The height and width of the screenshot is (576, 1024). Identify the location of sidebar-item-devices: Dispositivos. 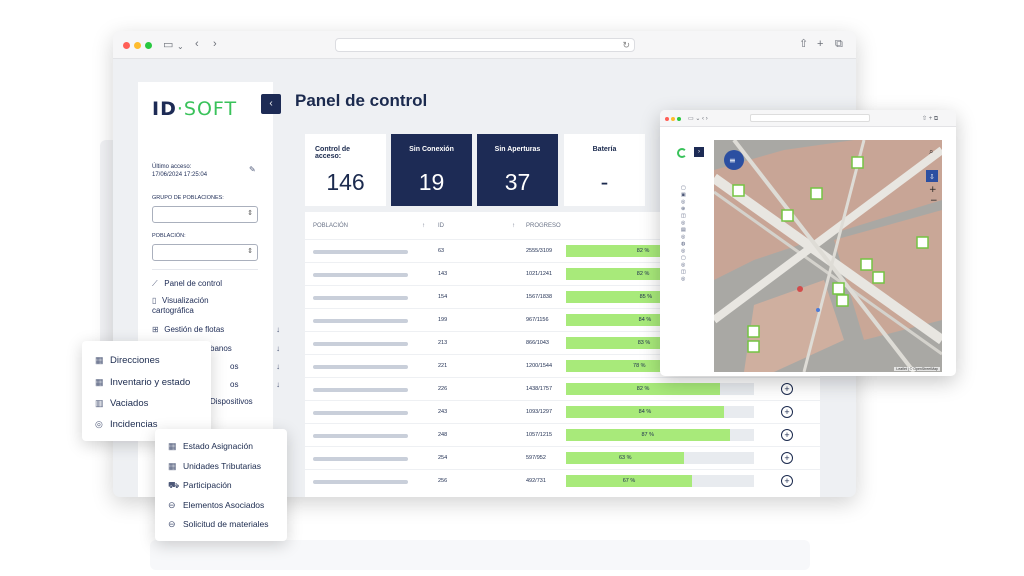
(231, 401).